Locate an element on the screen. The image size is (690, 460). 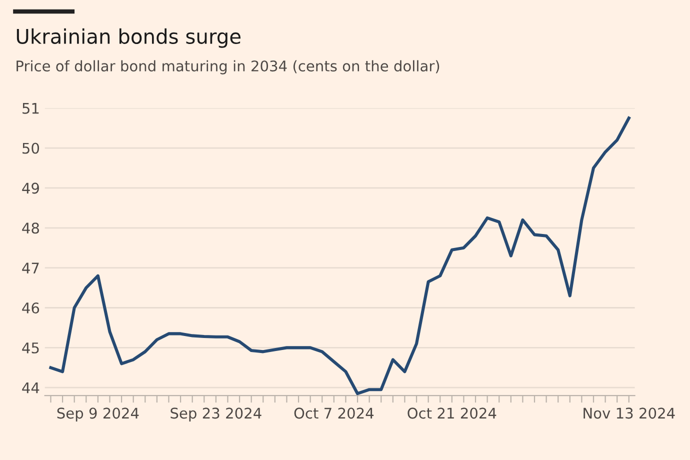
y-tick-label: 44 is located at coordinates (31, 388).